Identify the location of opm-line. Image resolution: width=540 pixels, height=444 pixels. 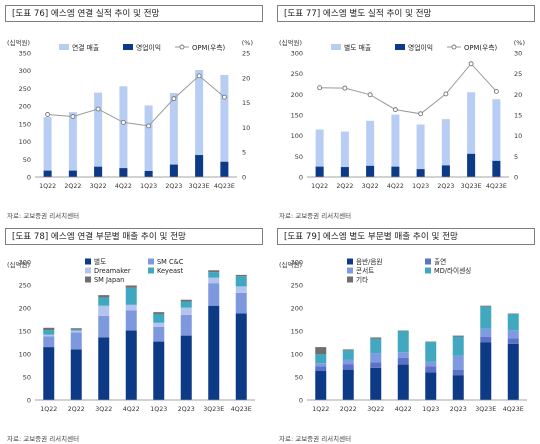
(136, 101).